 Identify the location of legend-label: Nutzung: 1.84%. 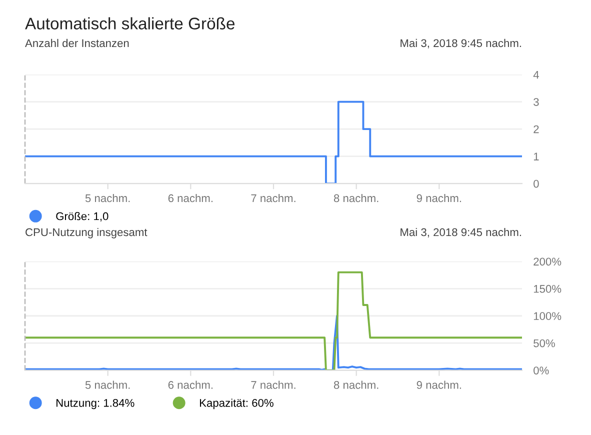
(95, 404).